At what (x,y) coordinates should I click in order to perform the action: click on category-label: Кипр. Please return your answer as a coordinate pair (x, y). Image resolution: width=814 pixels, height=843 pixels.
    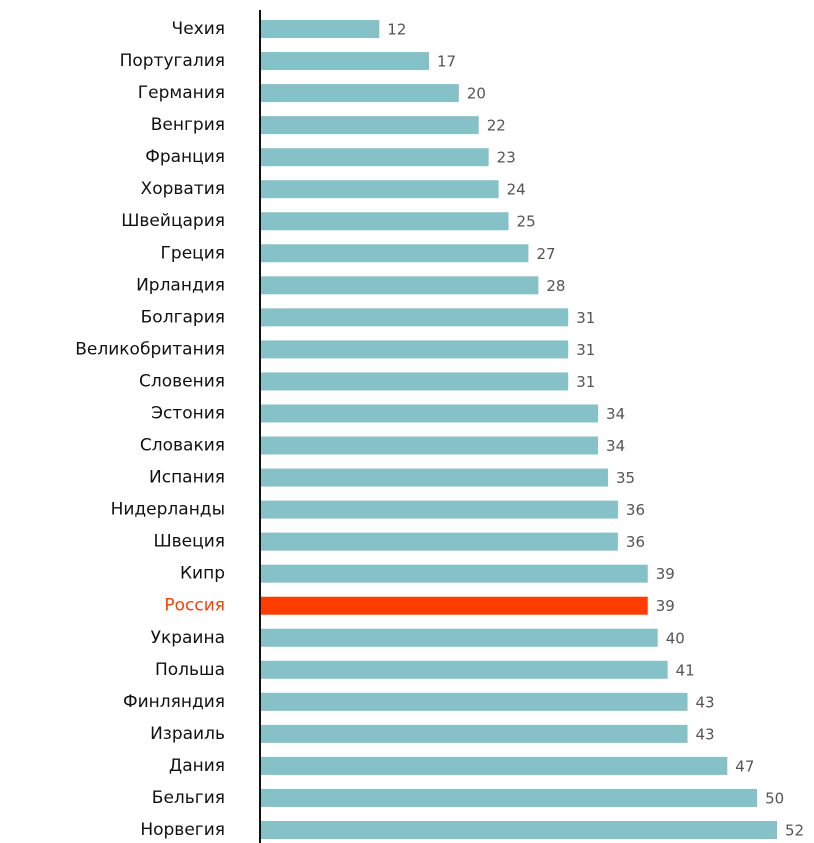
    Looking at the image, I should click on (202, 574).